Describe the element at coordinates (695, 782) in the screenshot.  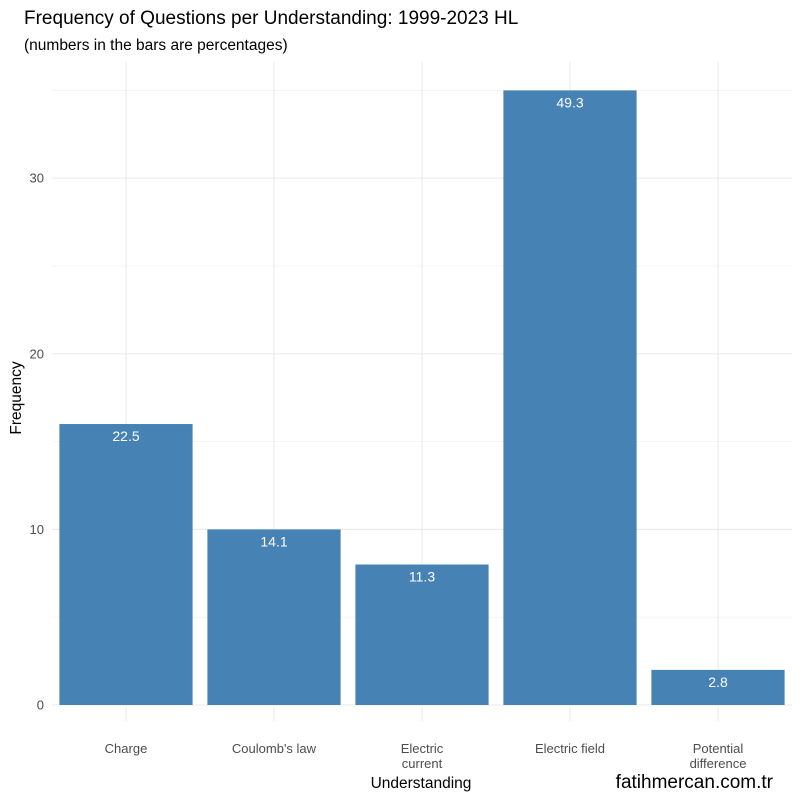
I see `watermark: fatihmercan.com.tr` at that location.